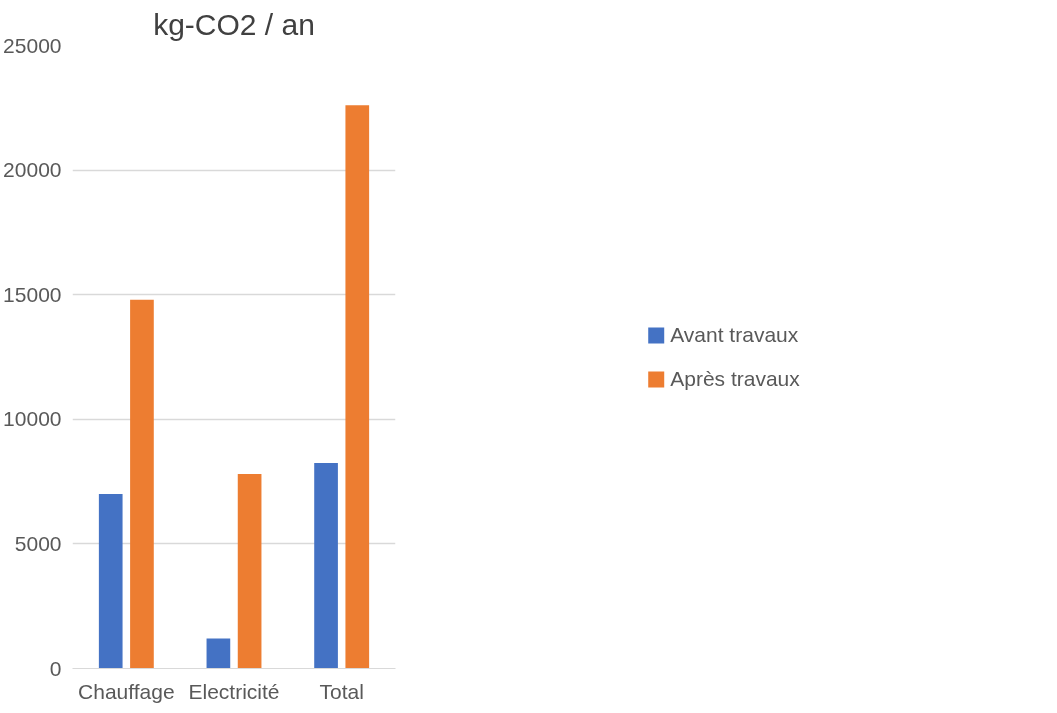  What do you see at coordinates (32, 45) in the screenshot?
I see `y-tick-label: 25000` at bounding box center [32, 45].